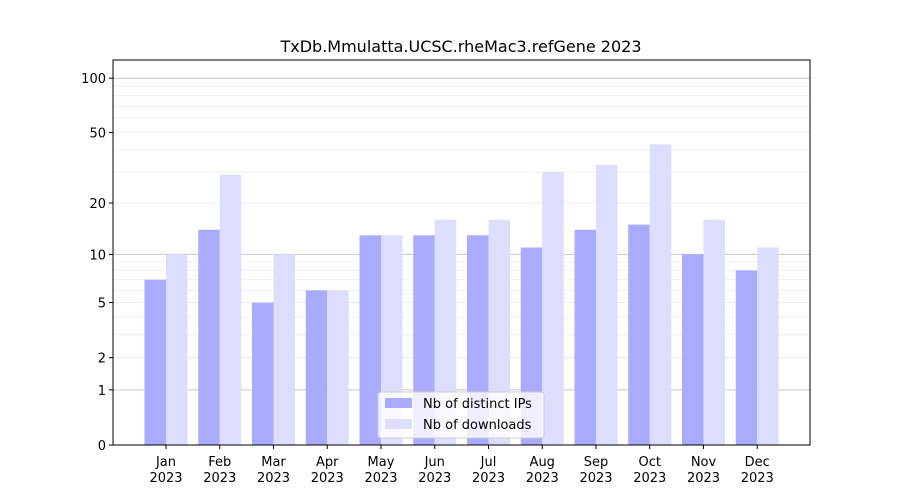  I want to click on legend-label-ips: Nb of distinct IPs, so click(477, 404).